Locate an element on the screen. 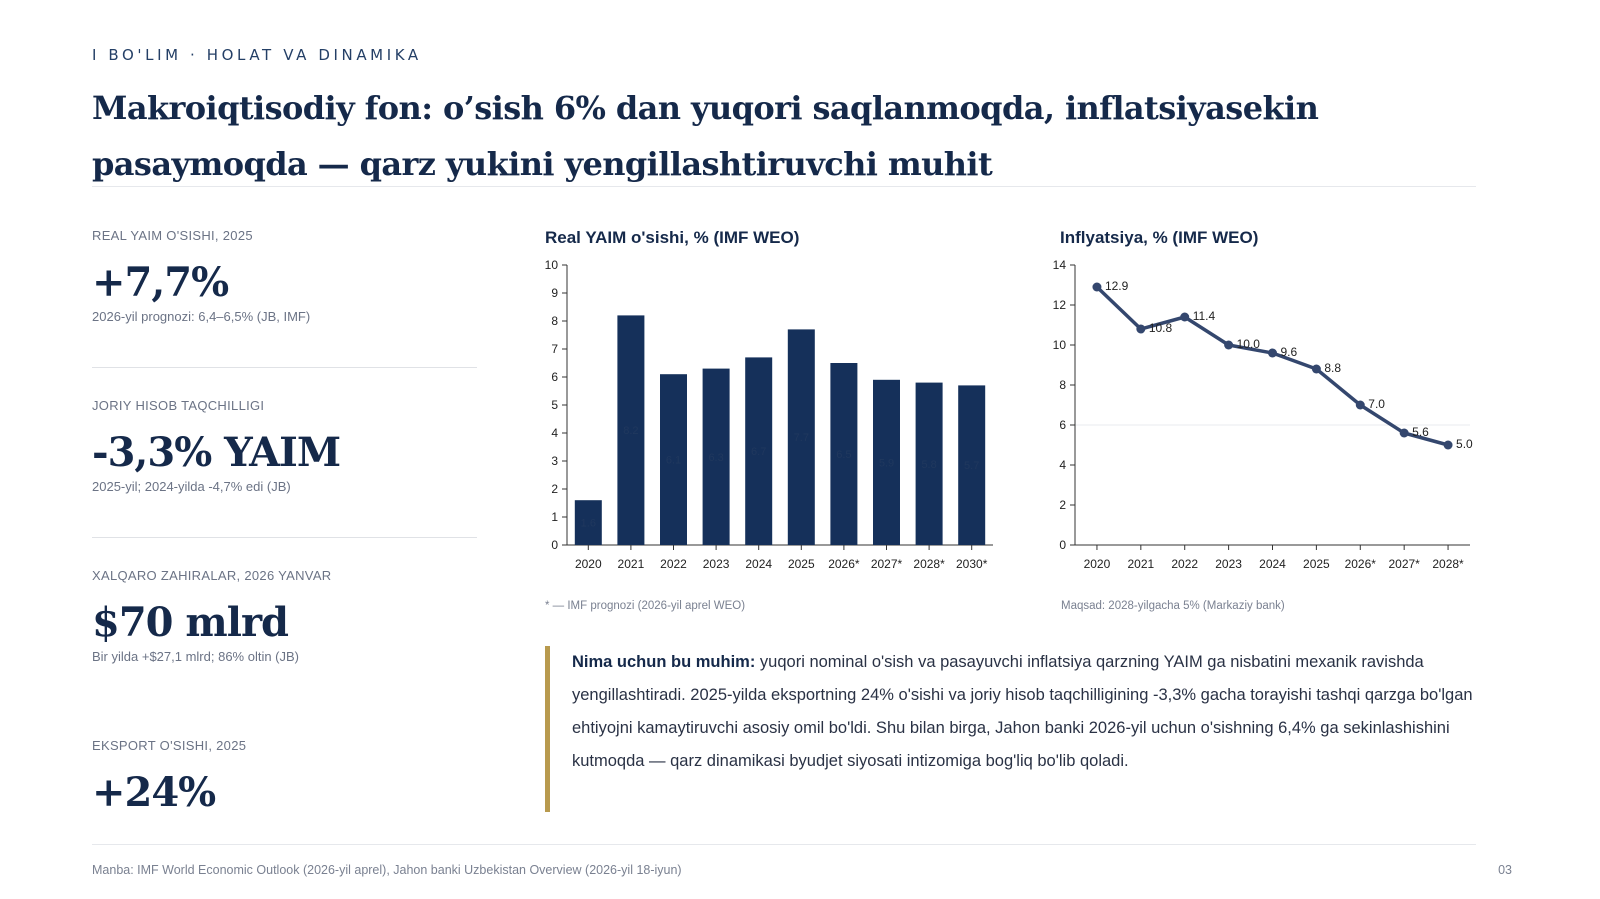  kpi-label: REAL YAIM O'SISHI, 2025 is located at coordinates (172, 235).